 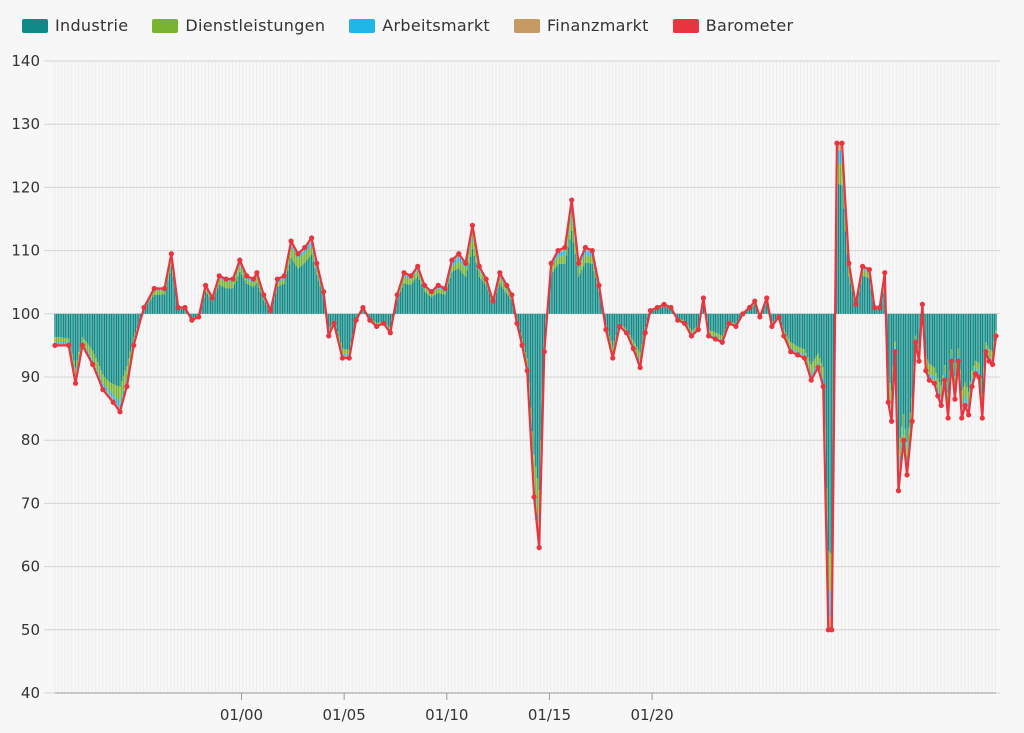 What do you see at coordinates (685, 25) in the screenshot?
I see `legend-swatch-barometer` at bounding box center [685, 25].